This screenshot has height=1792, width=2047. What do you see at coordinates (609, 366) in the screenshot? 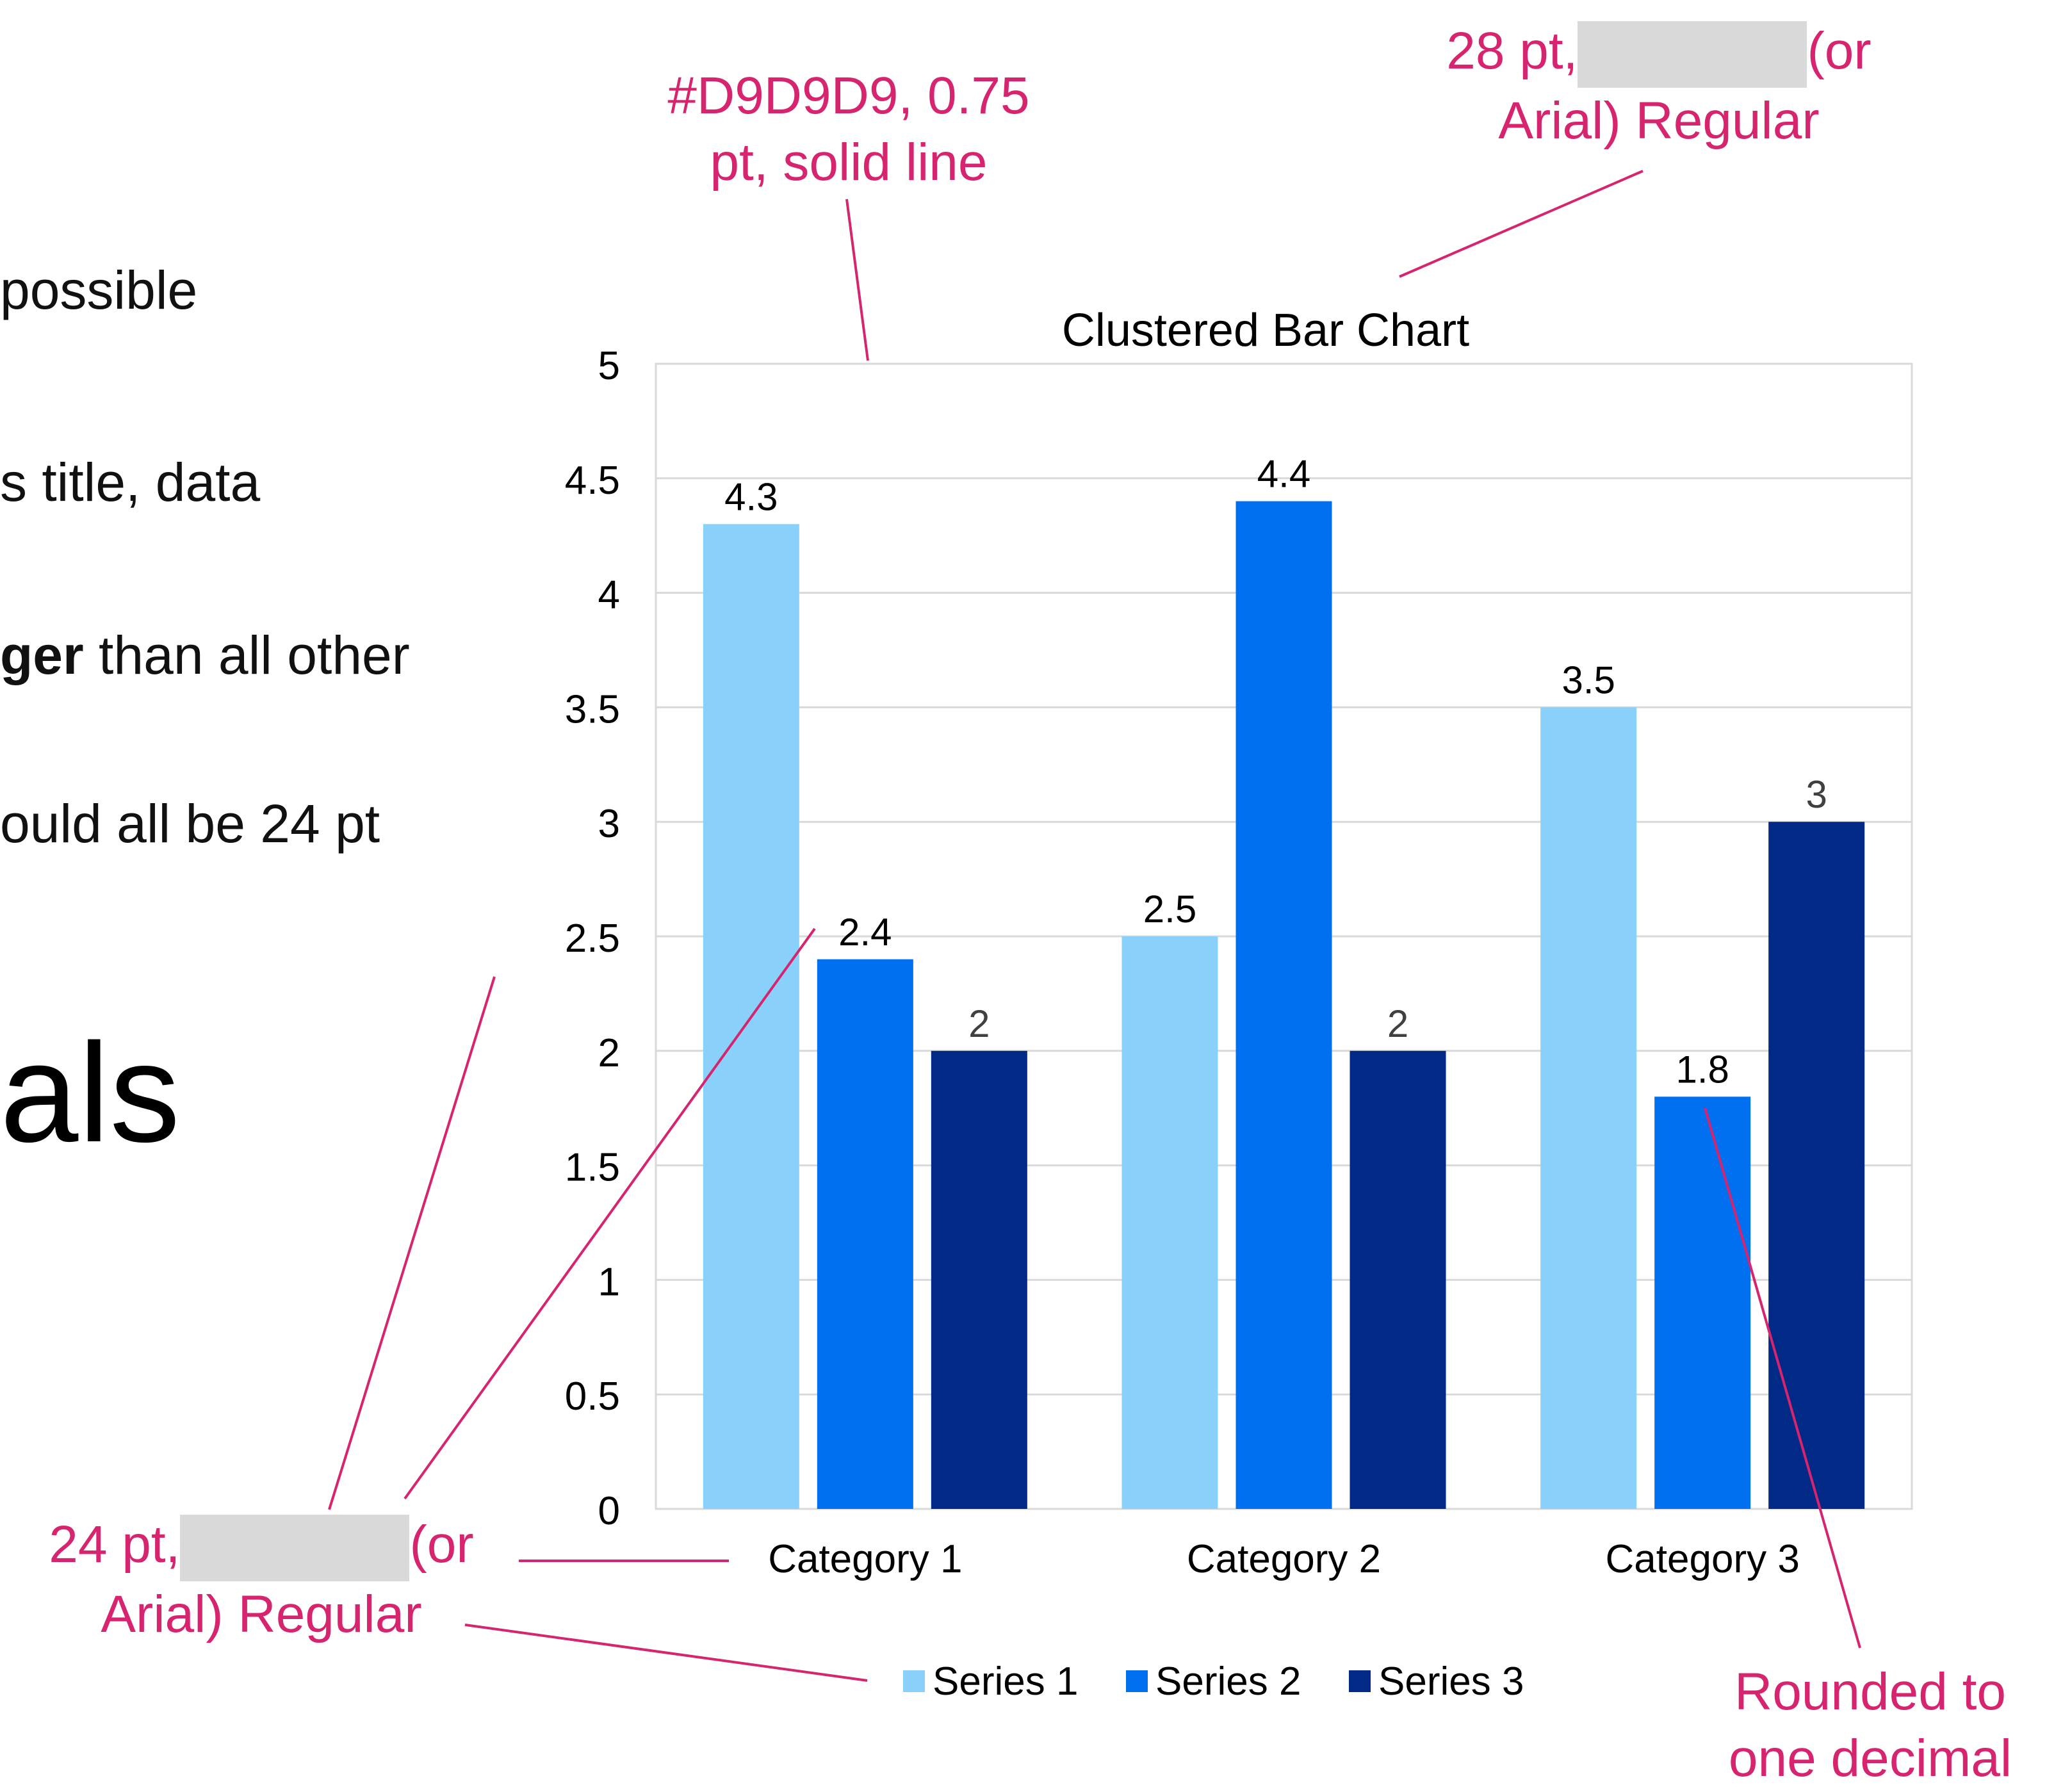
I see `y-tick-label: 5` at bounding box center [609, 366].